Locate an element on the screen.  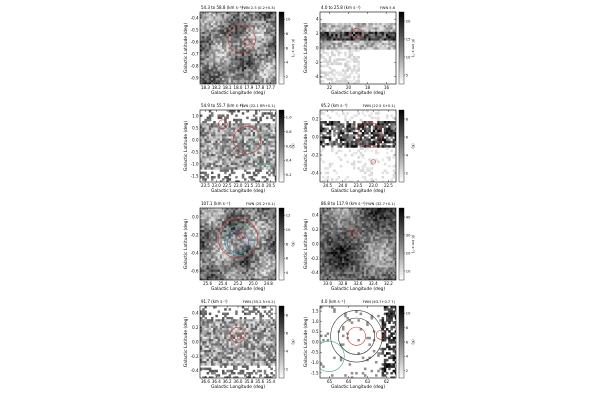
x-tick-label: 35.4 is located at coordinates (270, 381).